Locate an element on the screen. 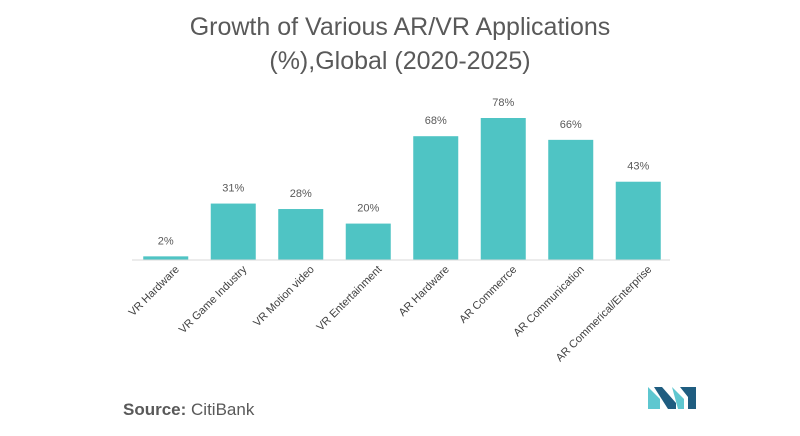 This screenshot has height=436, width=800. data-label-8: 43% is located at coordinates (638, 167).